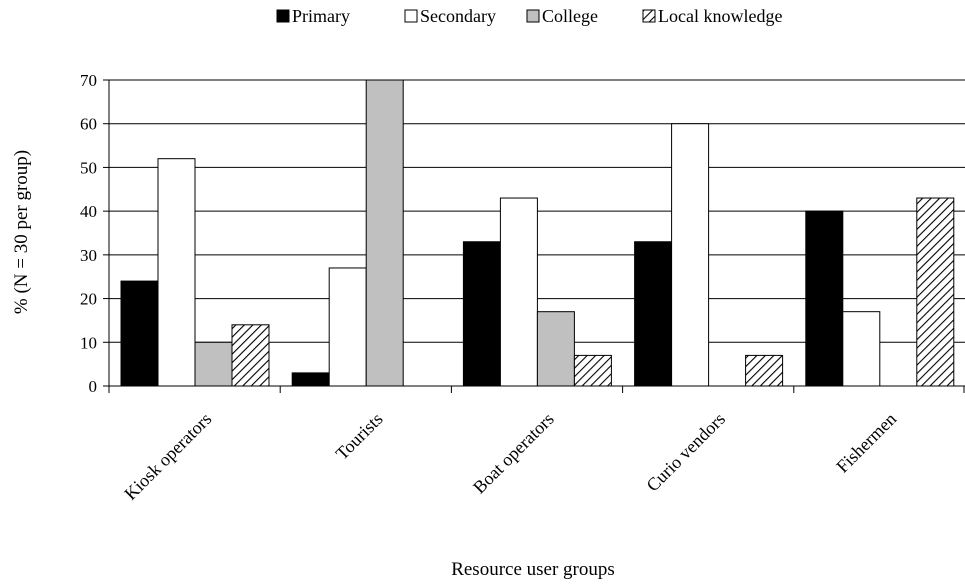  Describe the element at coordinates (533, 569) in the screenshot. I see `x-axis-title: Resource user groups` at that location.